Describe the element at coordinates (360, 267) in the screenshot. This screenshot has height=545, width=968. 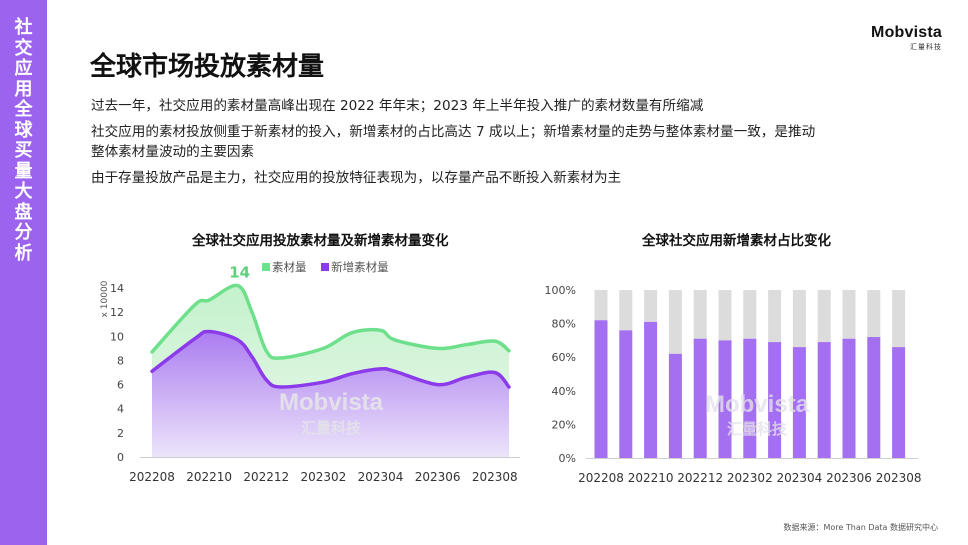
I see `legend-label-new: 新增素材量` at that location.